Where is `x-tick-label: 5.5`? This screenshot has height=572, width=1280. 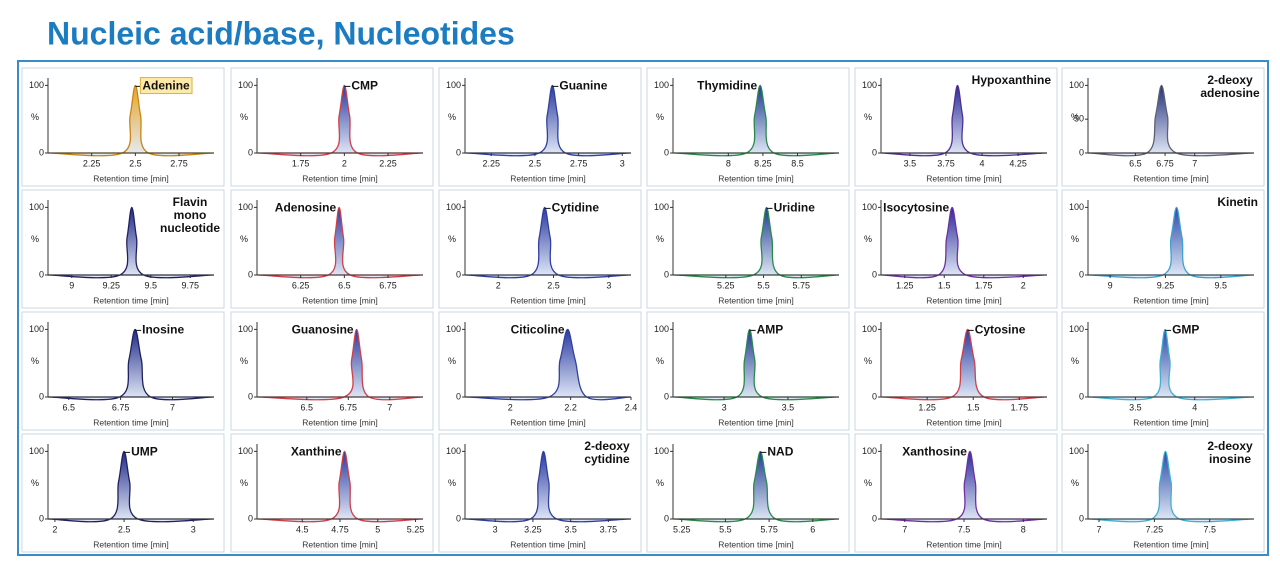 x-tick-label: 5.5 is located at coordinates (725, 529).